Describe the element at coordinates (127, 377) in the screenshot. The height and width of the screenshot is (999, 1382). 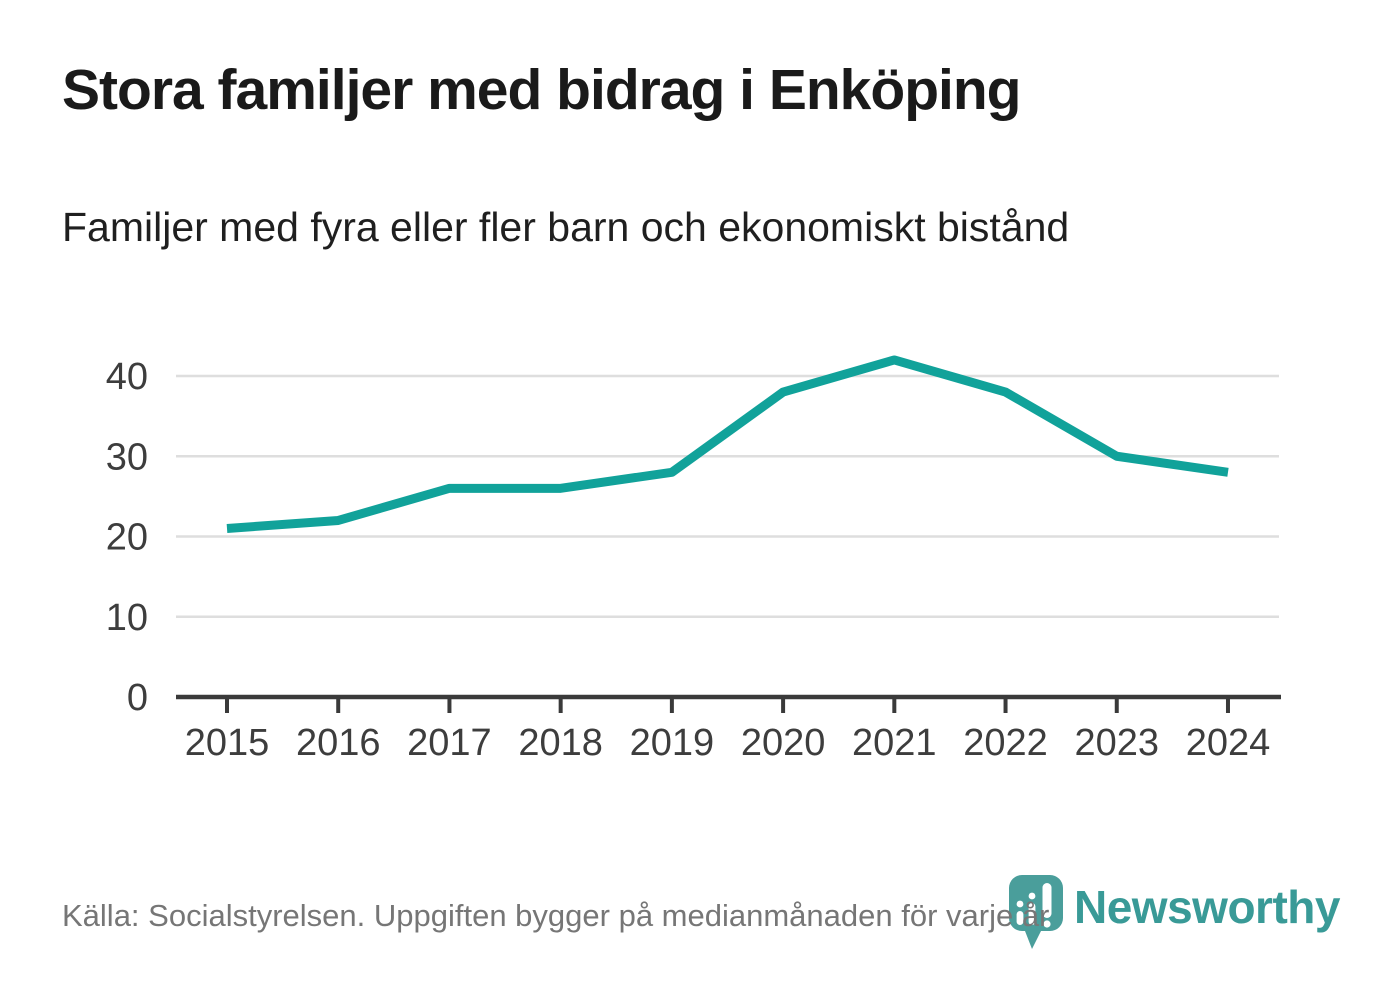
I see `y-axis-label-40: 40` at that location.